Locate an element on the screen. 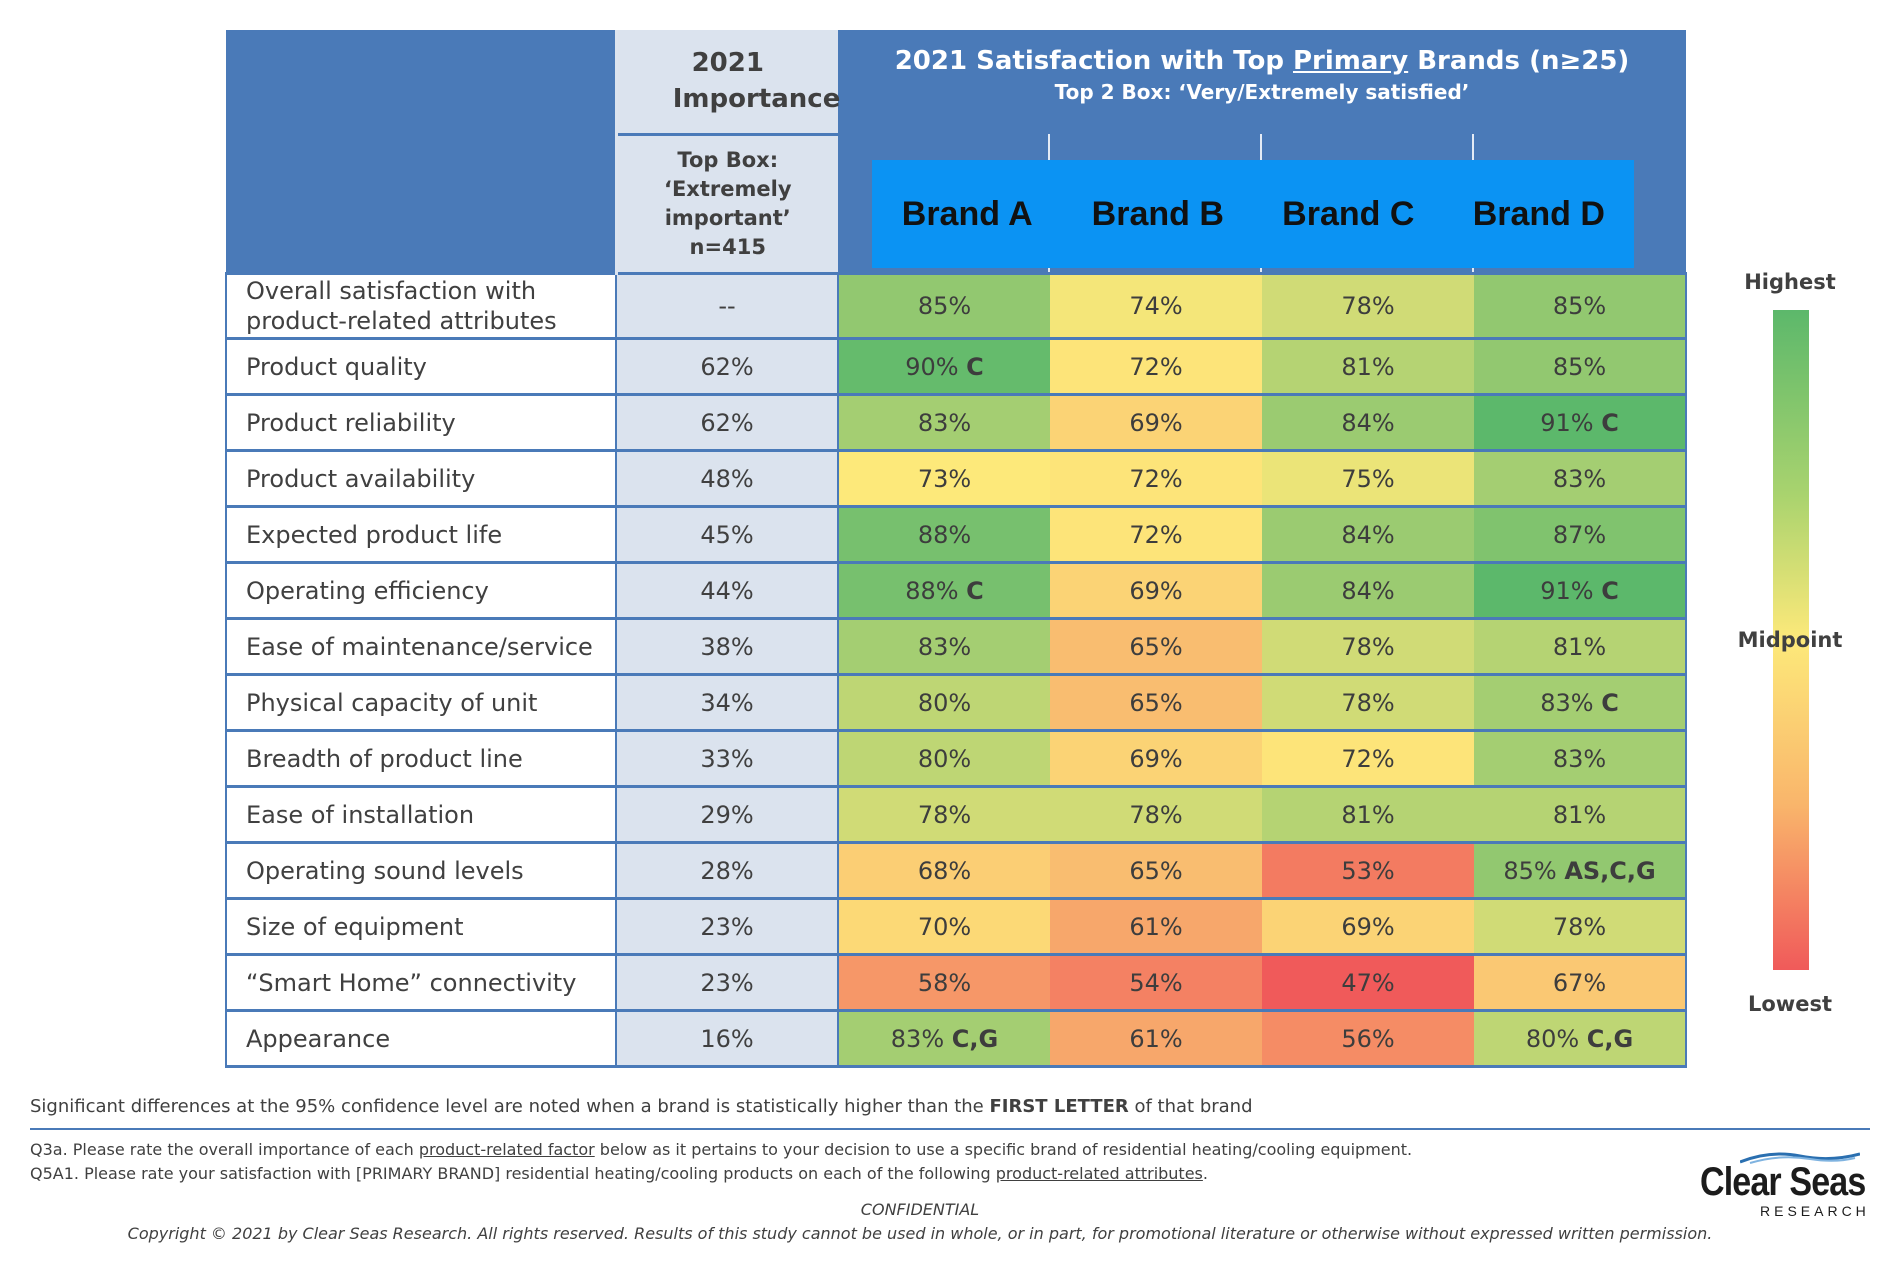 The image size is (1898, 1270). legend-gradient-bar is located at coordinates (1791, 640).